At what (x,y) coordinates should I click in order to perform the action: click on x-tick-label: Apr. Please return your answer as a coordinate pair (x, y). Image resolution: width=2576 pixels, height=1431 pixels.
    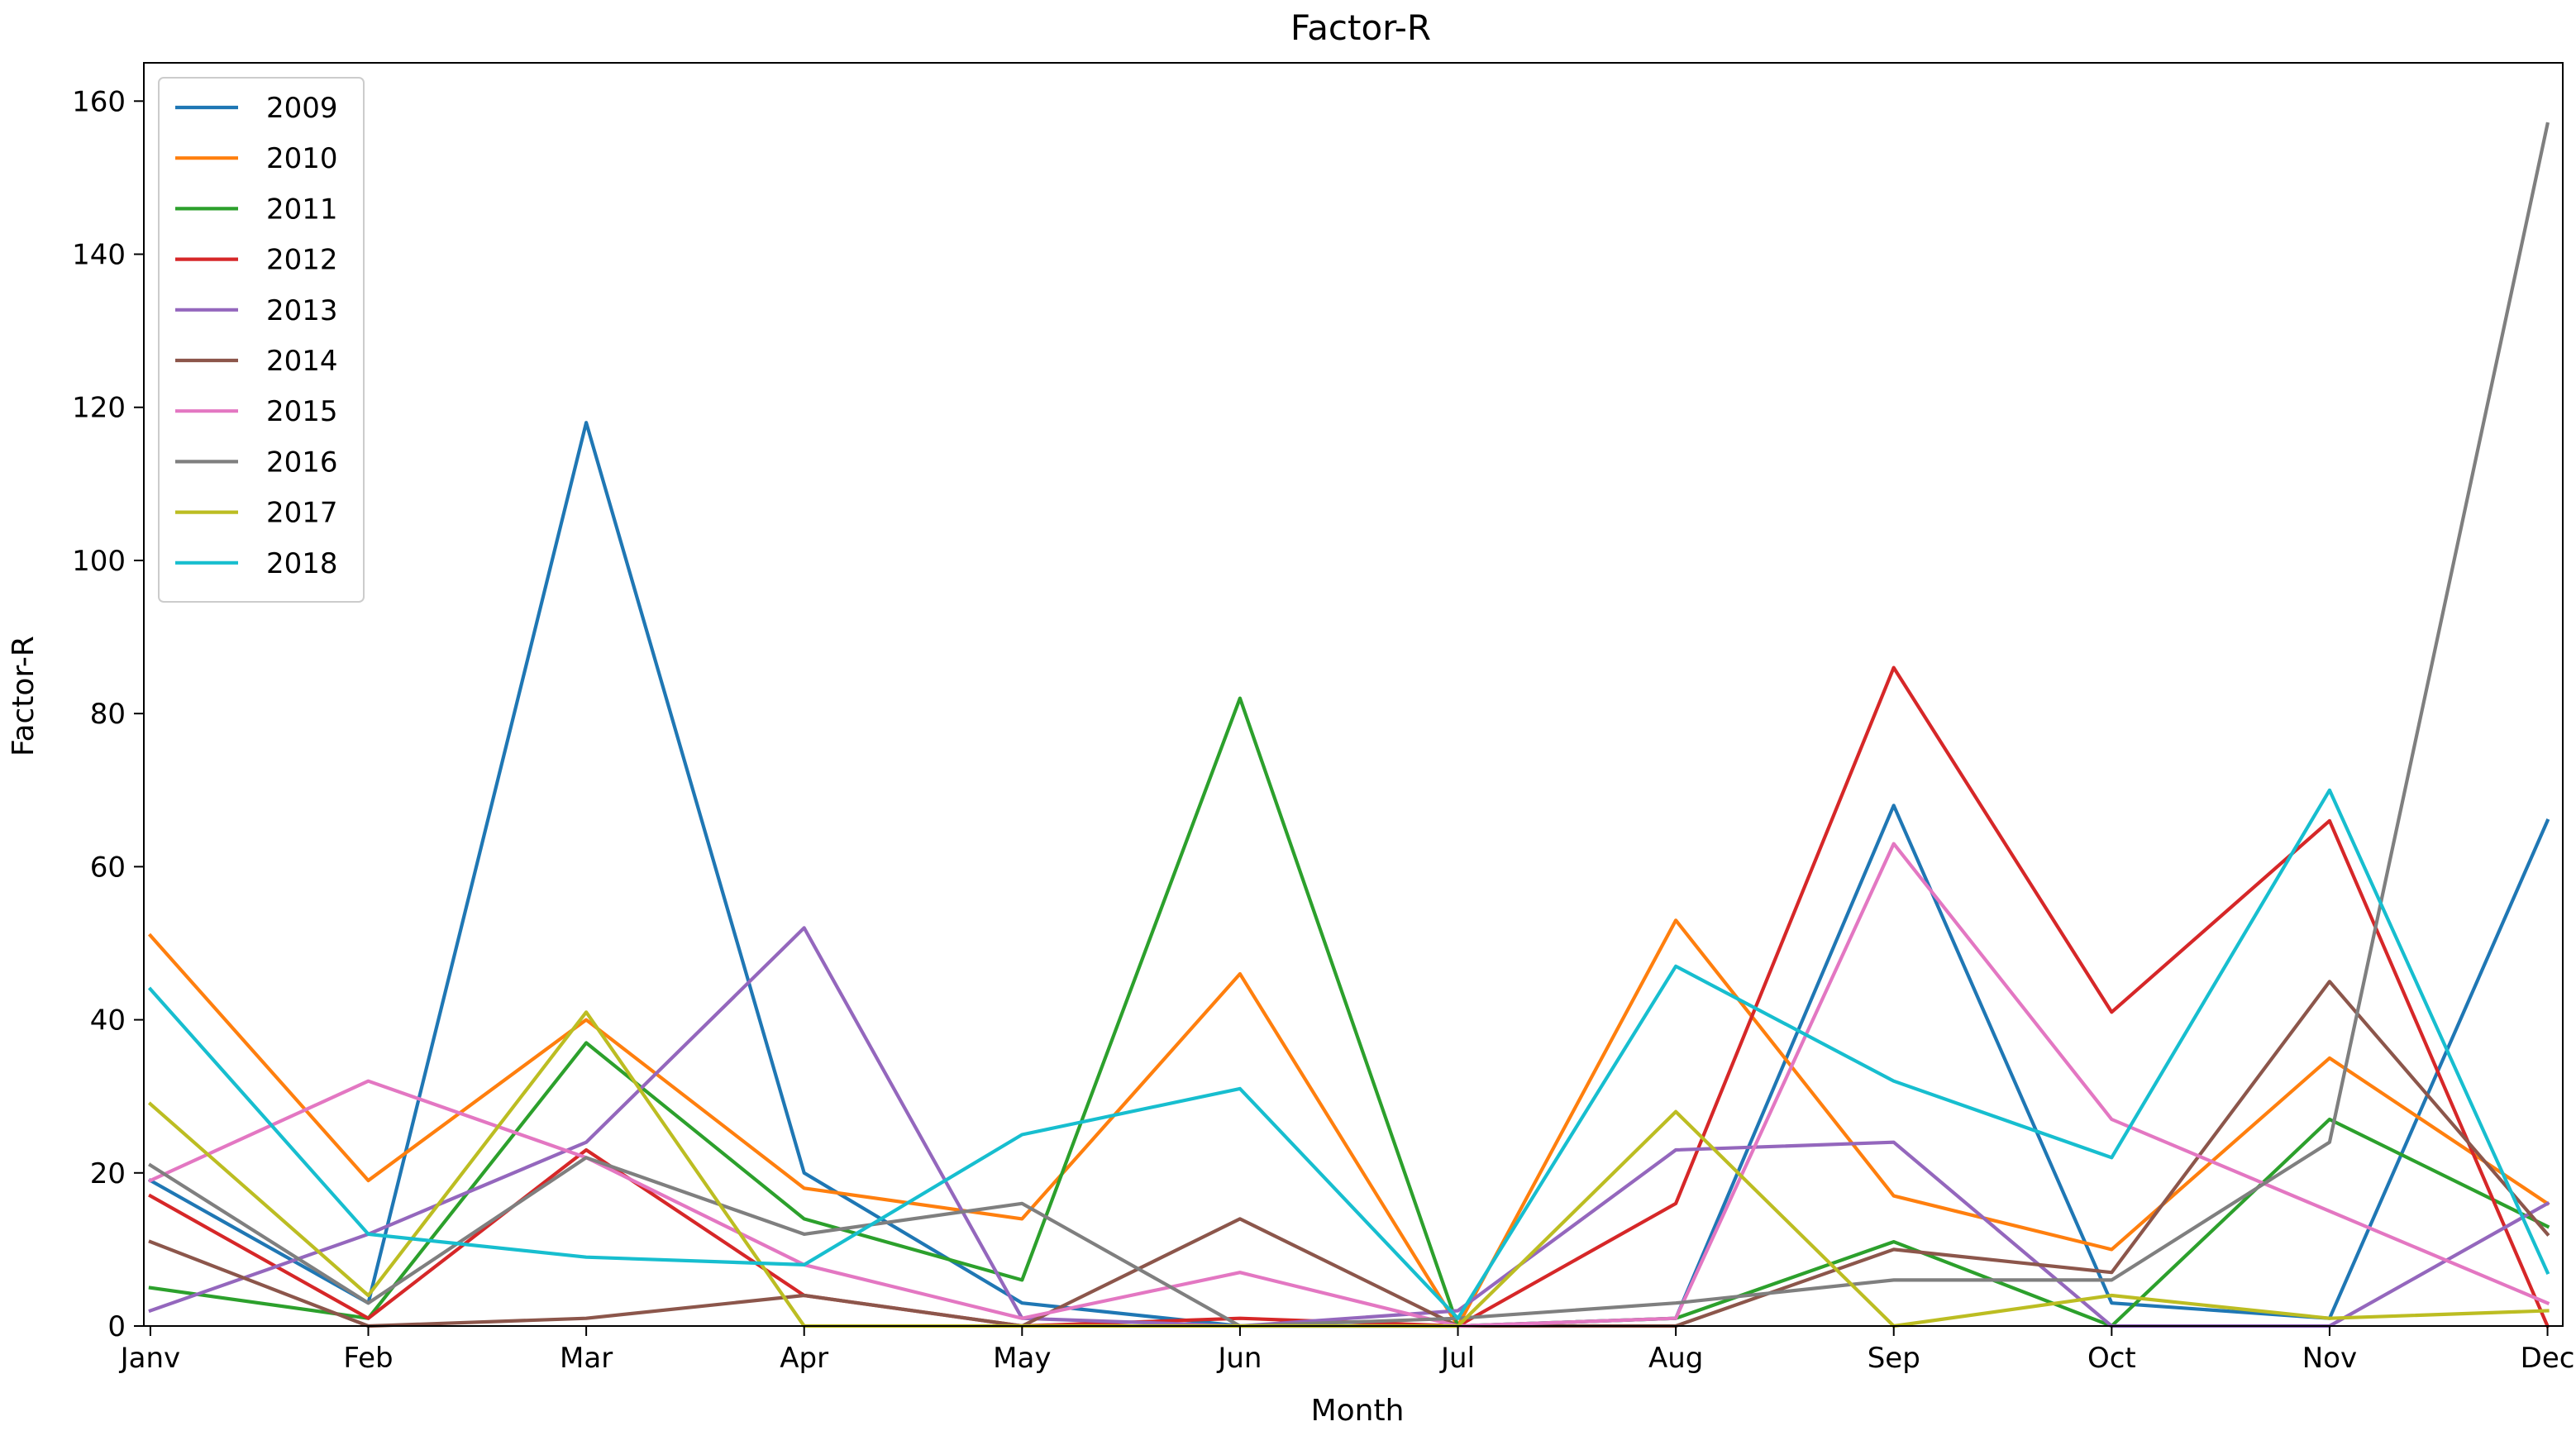
    Looking at the image, I should click on (804, 1358).